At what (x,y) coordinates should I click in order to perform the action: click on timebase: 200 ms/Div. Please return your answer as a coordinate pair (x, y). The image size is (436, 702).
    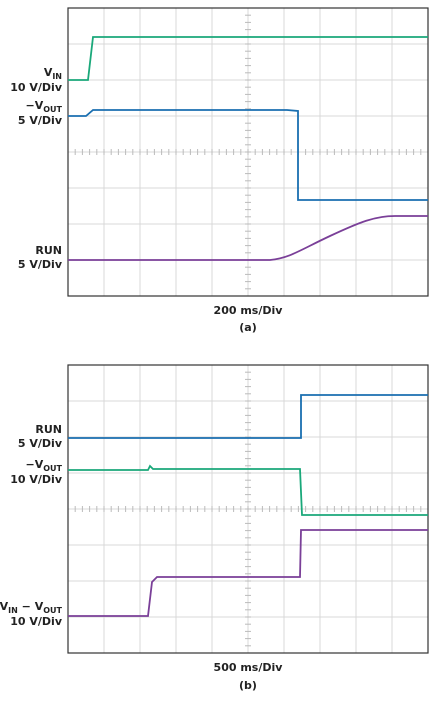
    Looking at the image, I should click on (249, 310).